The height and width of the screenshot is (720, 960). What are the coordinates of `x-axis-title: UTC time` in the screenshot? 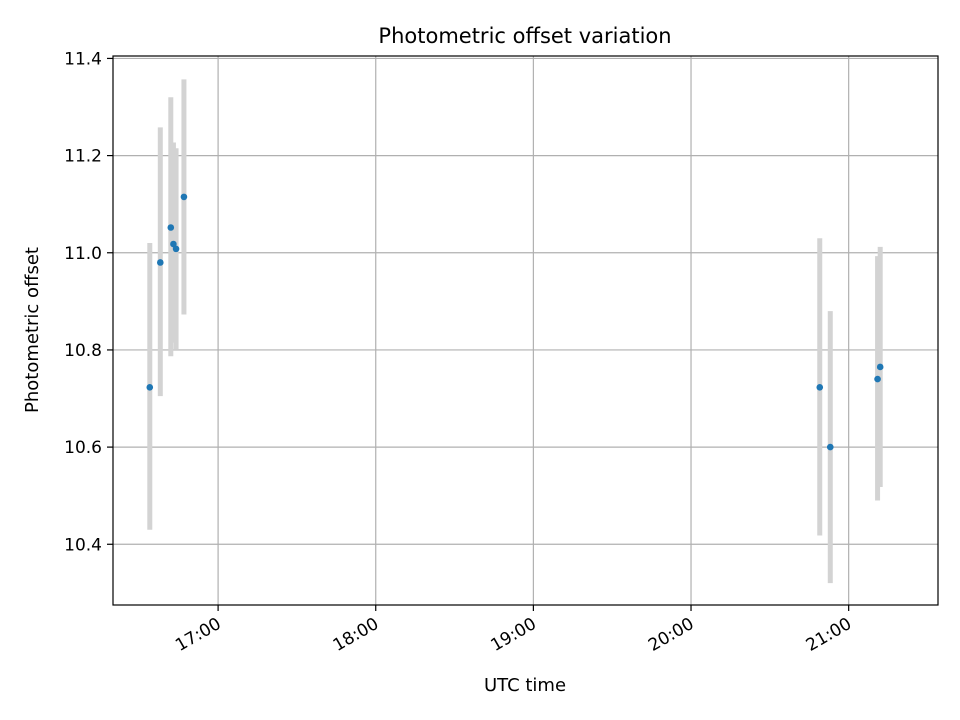 It's located at (525, 685).